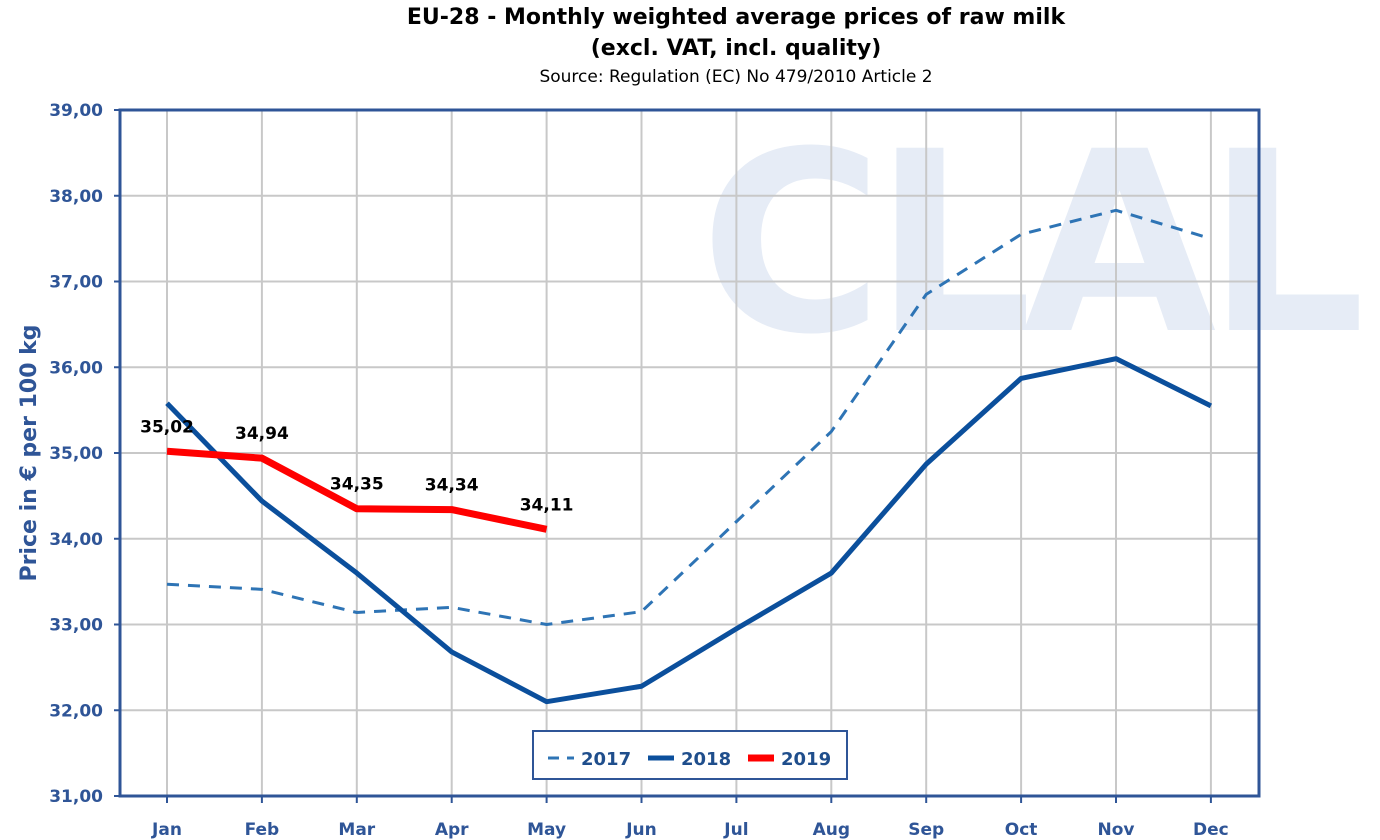 The height and width of the screenshot is (840, 1380). What do you see at coordinates (1211, 830) in the screenshot?
I see `x-tick-label: Dec` at bounding box center [1211, 830].